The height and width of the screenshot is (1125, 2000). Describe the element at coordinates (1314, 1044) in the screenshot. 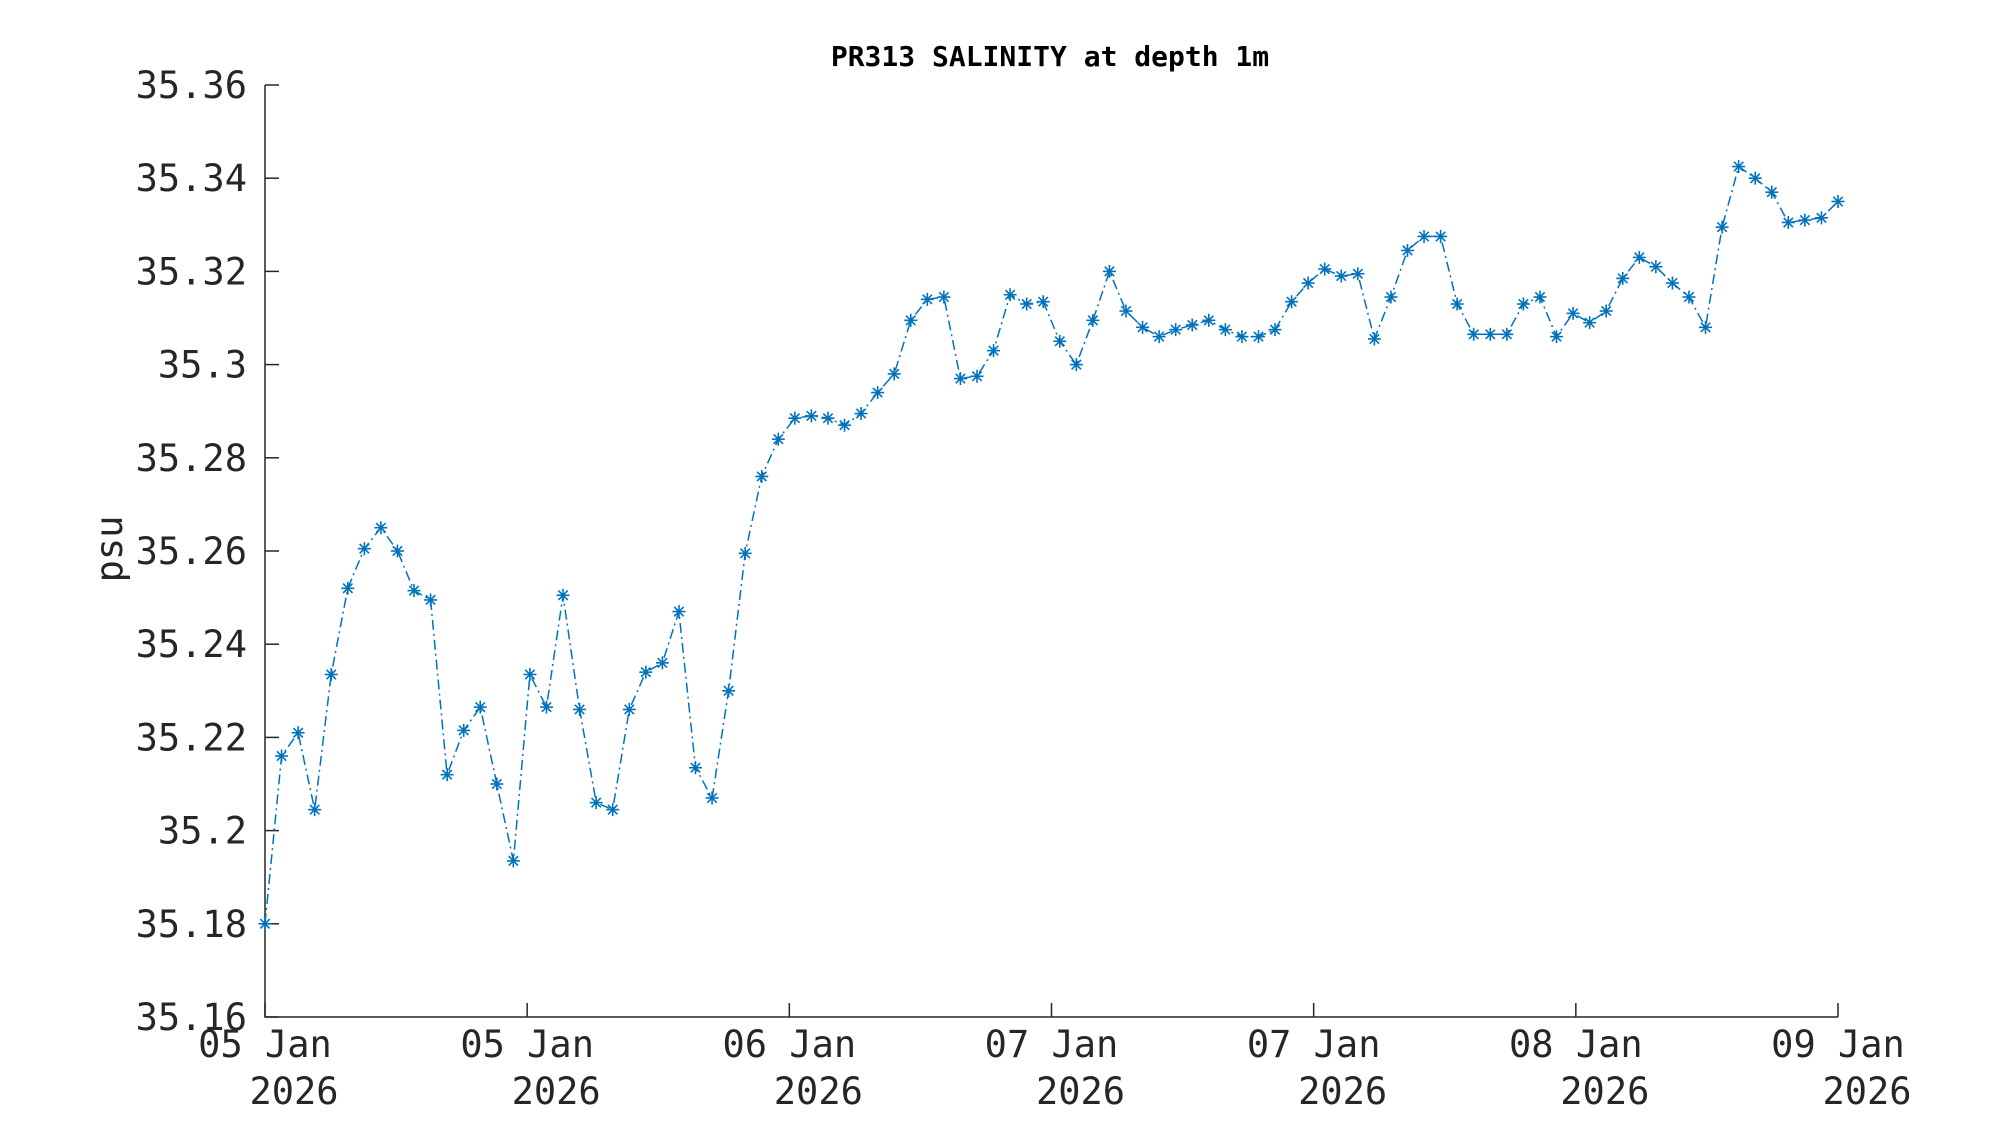

I see `x-tick-label-date: 07 Jan` at that location.